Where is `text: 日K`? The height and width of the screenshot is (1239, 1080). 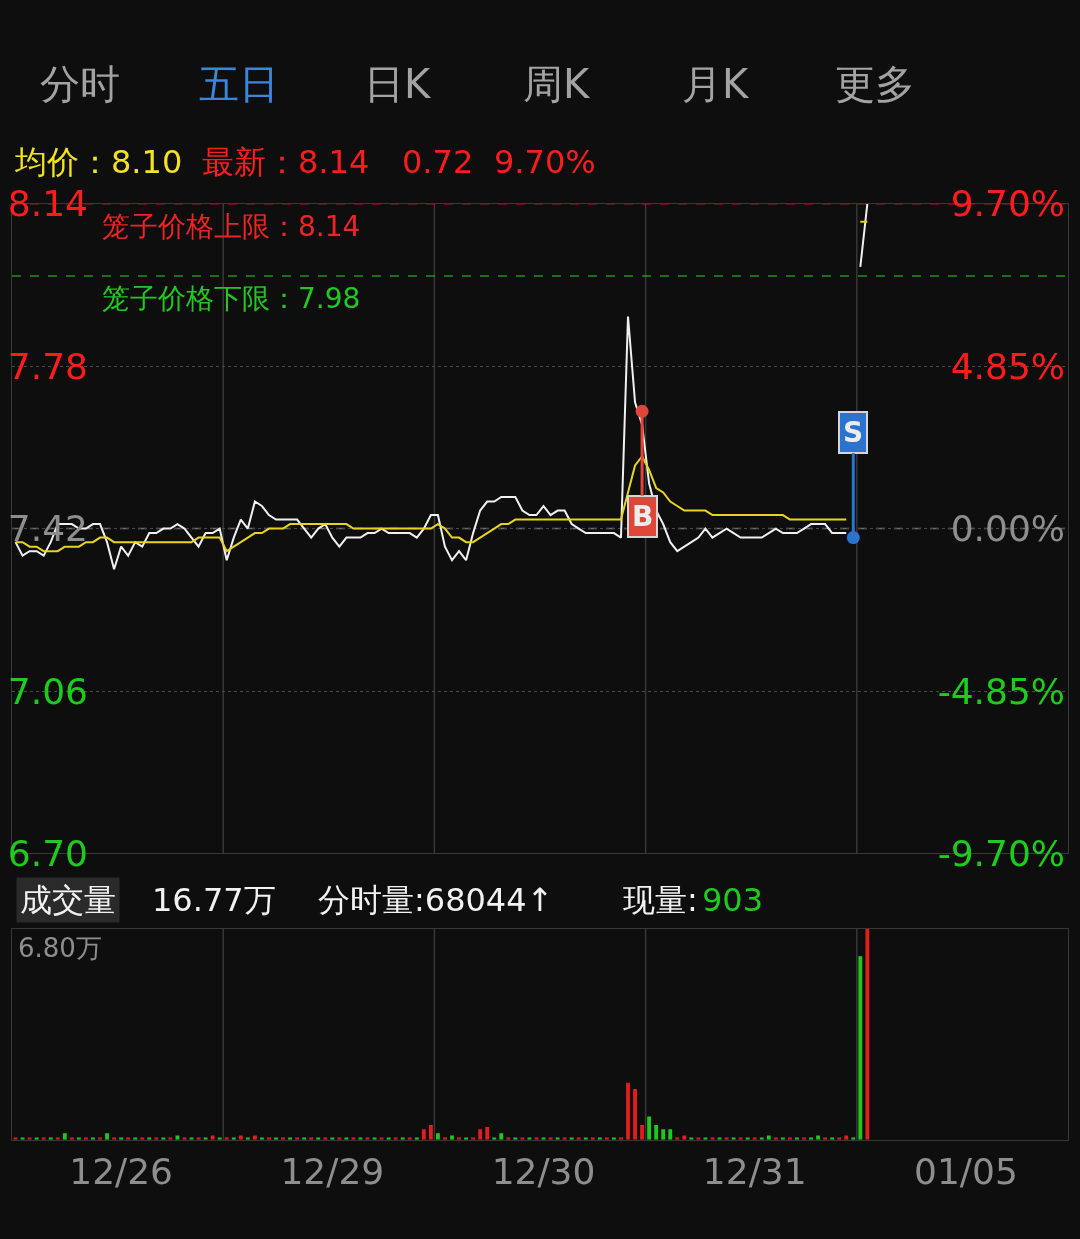
text: 日K is located at coordinates (398, 84).